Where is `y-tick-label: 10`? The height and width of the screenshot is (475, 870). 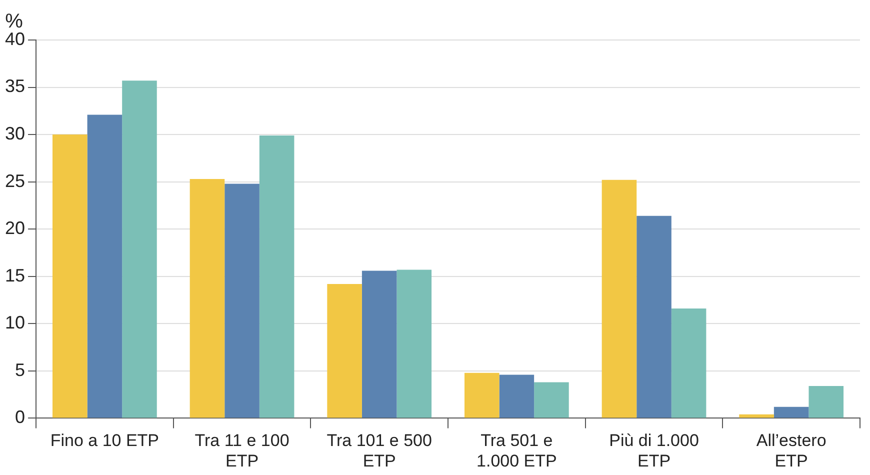 y-tick-label: 10 is located at coordinates (15, 322).